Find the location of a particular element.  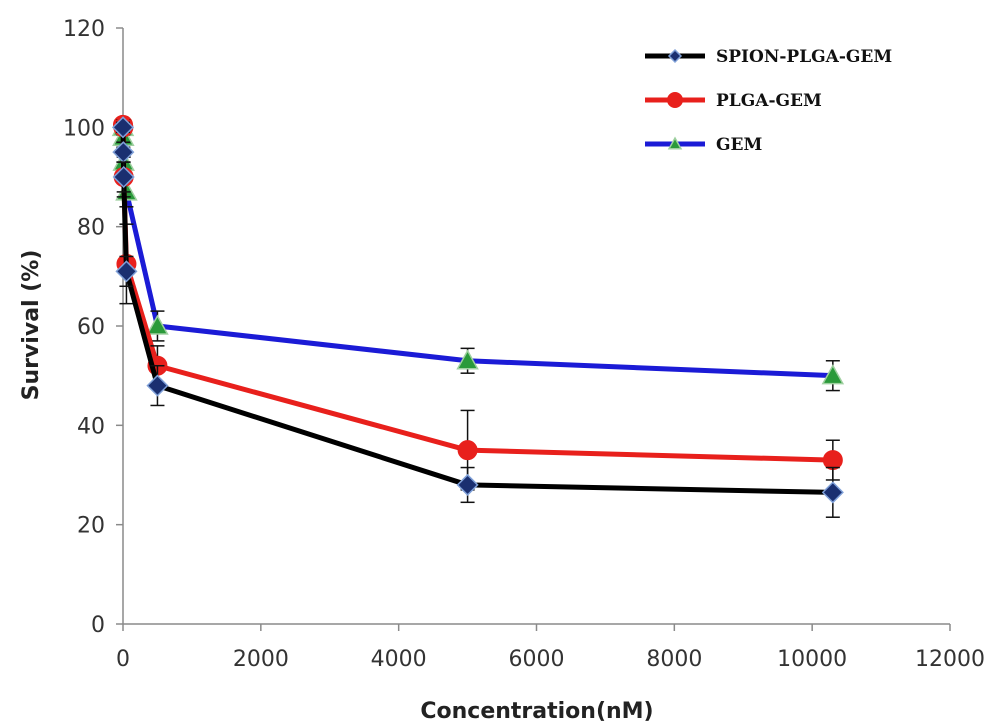

legend-entry: GEM is located at coordinates (703, 145).